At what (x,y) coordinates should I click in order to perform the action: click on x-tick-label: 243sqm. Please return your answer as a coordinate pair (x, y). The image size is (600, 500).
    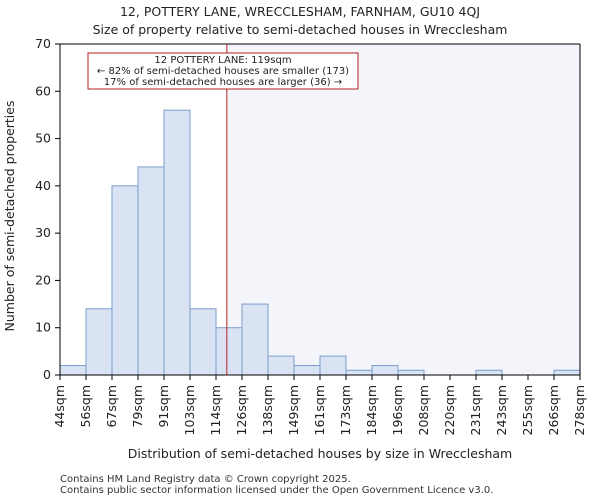
    Looking at the image, I should click on (501, 410).